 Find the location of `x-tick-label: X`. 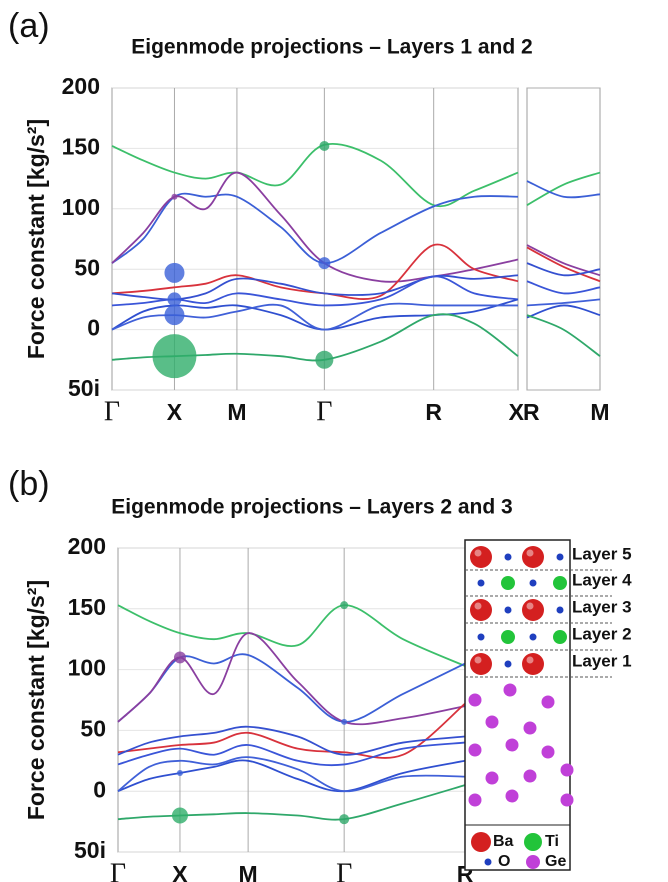

x-tick-label: X is located at coordinates (517, 412).